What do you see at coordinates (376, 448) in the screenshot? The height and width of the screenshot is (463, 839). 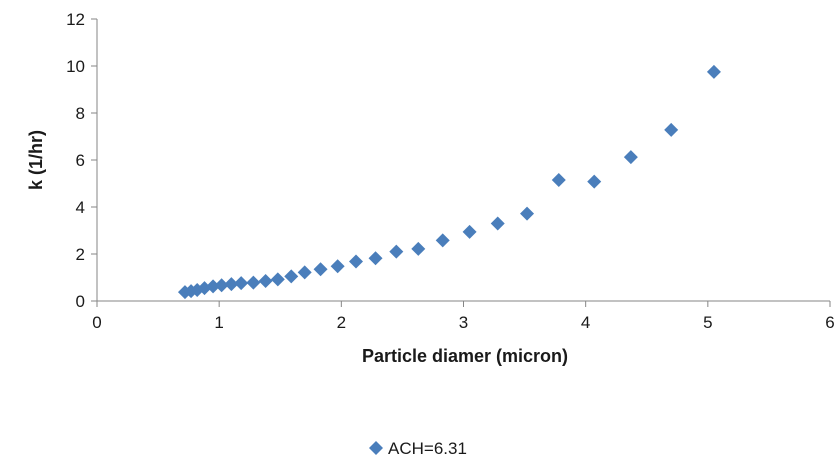 I see `legend-marker` at bounding box center [376, 448].